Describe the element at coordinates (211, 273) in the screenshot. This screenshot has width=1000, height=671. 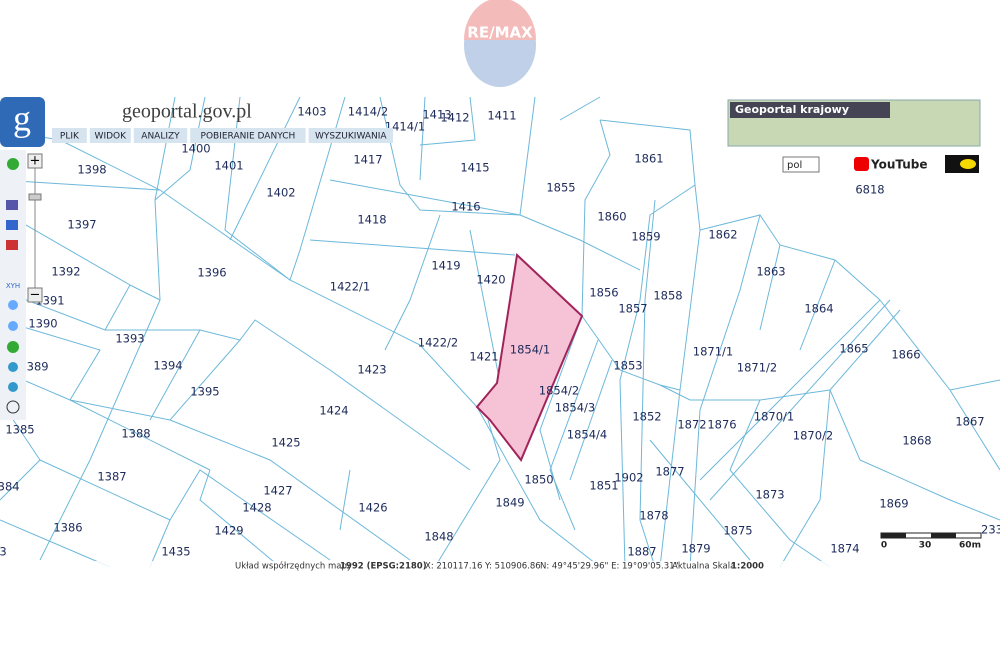
I see `parcel-label: 1396` at that location.